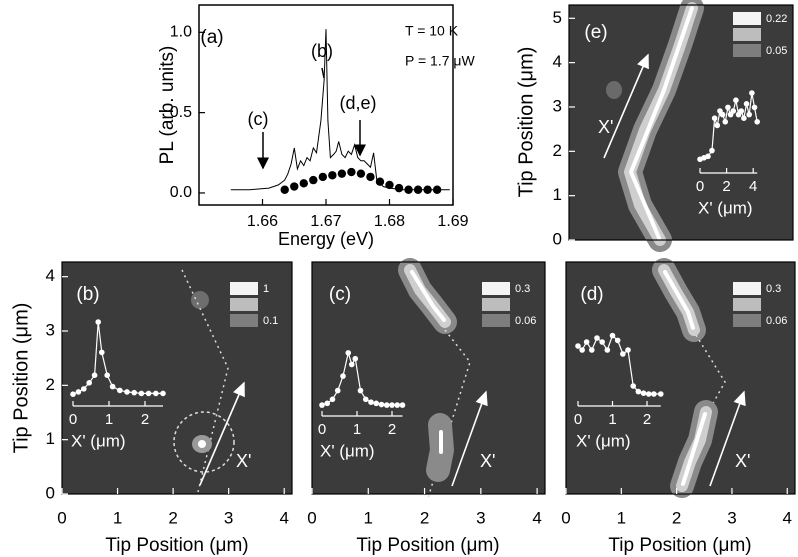 This screenshot has width=798, height=557. I want to click on inset-tick-label: 2, so click(392, 429).